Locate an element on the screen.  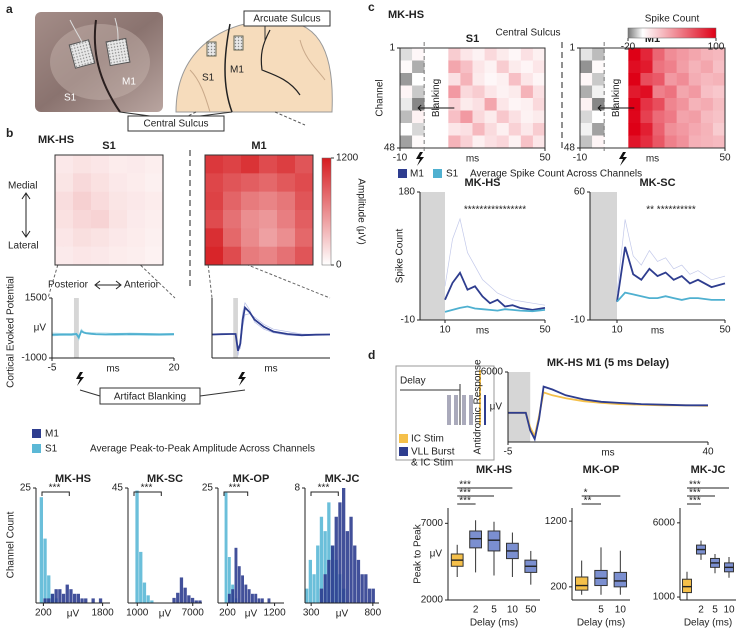
y-tick-label: 1 is located at coordinates (572, 48).